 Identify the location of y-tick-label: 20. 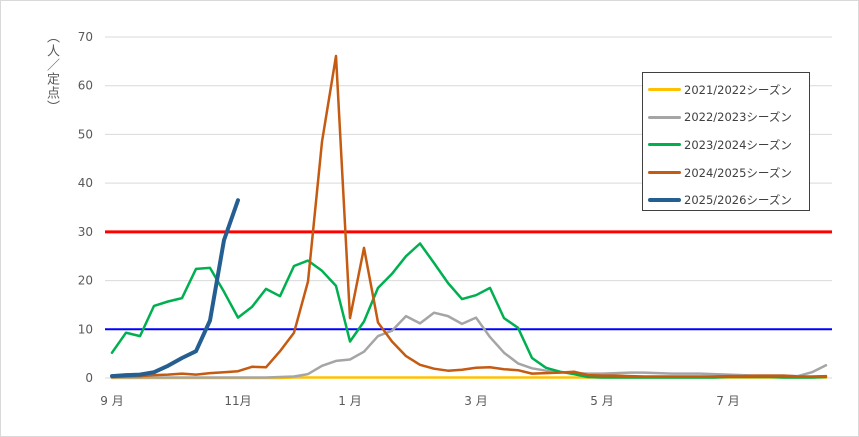
(85, 281).